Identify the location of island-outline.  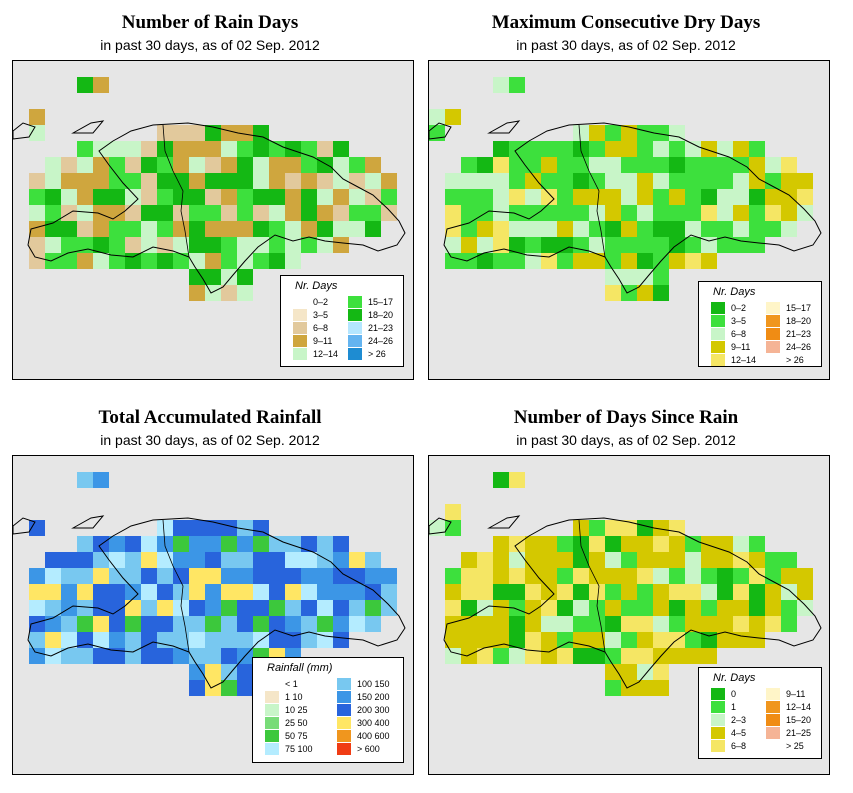
(632, 603).